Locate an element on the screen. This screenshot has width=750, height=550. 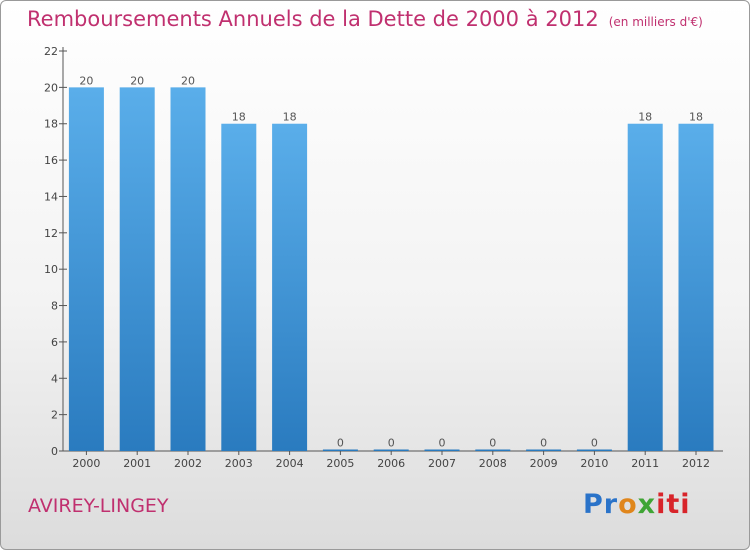
y-tick-label: 10 is located at coordinates (51, 269).